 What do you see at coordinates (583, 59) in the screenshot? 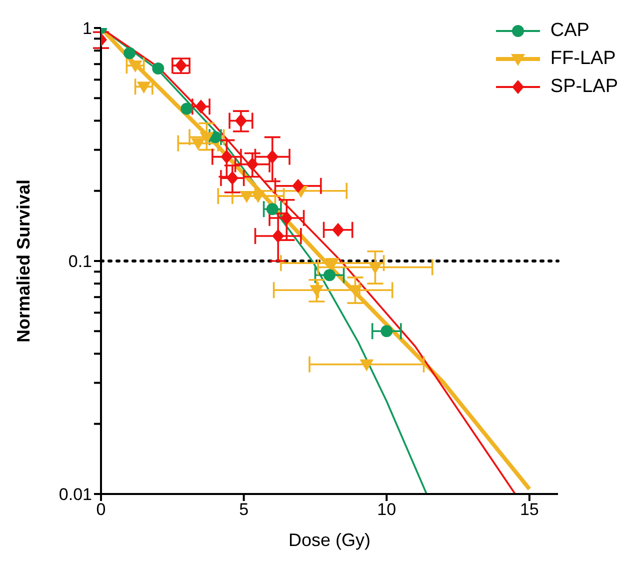
I see `legend-label: FF-LAP` at bounding box center [583, 59].